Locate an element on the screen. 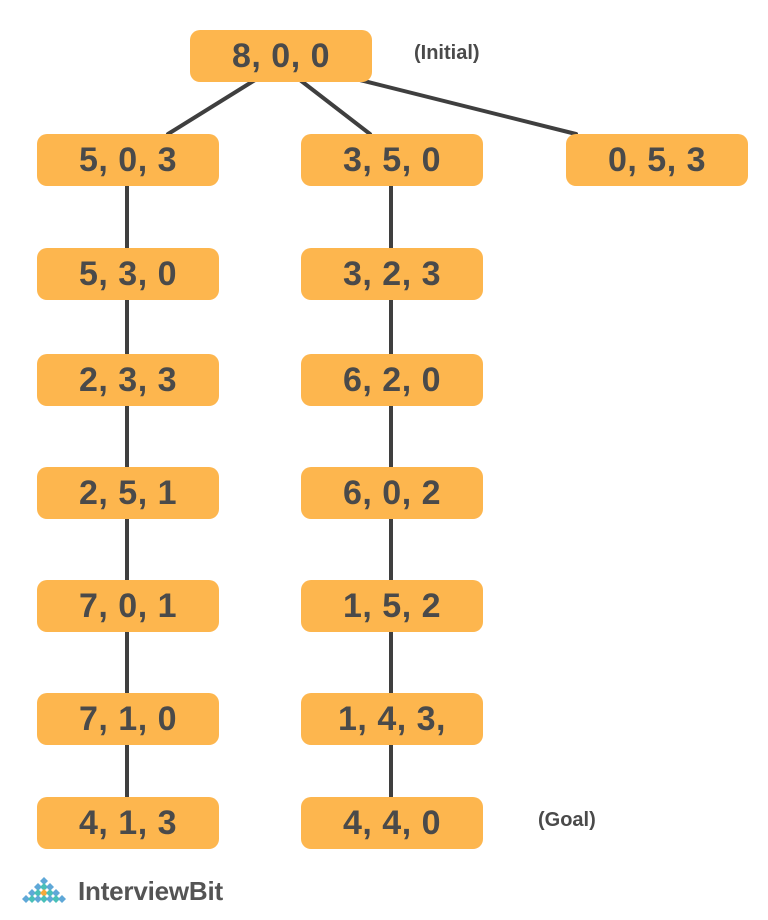  node-state: 2, 5, 1 is located at coordinates (128, 493).